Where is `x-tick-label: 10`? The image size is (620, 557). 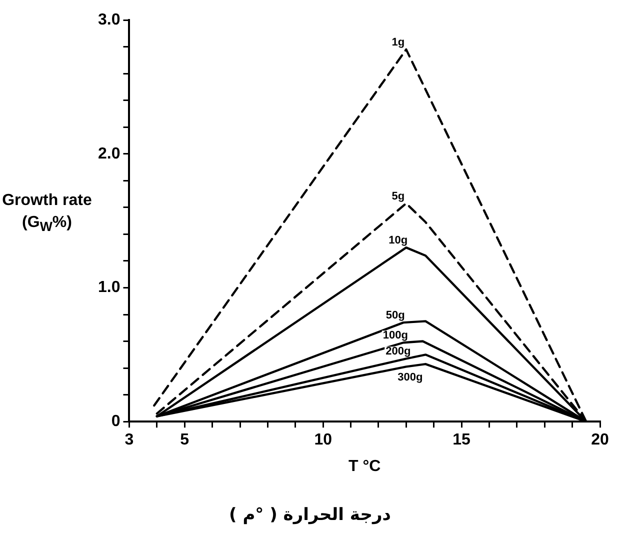
x-tick-label: 10 is located at coordinates (323, 440).